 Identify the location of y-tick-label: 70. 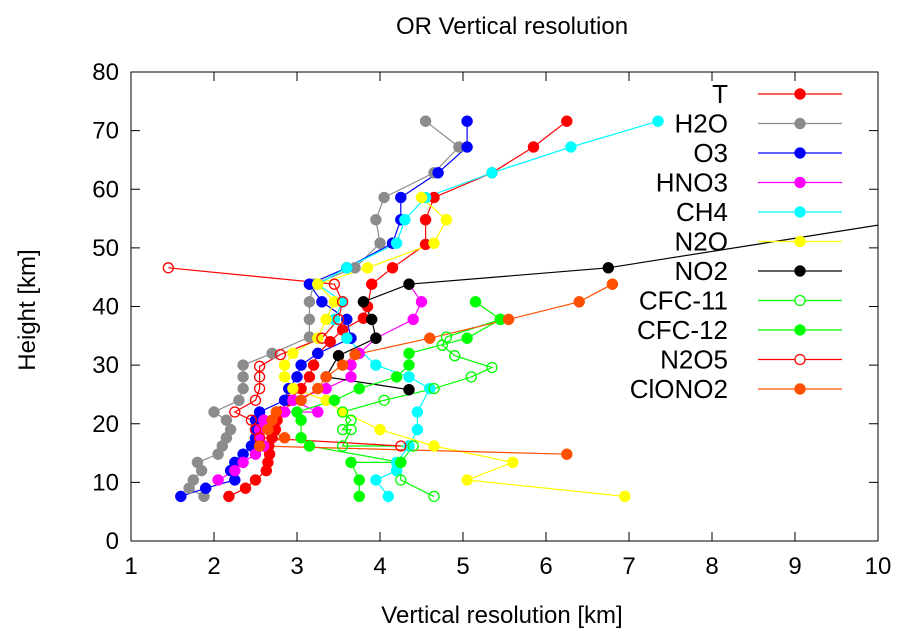
(105, 131).